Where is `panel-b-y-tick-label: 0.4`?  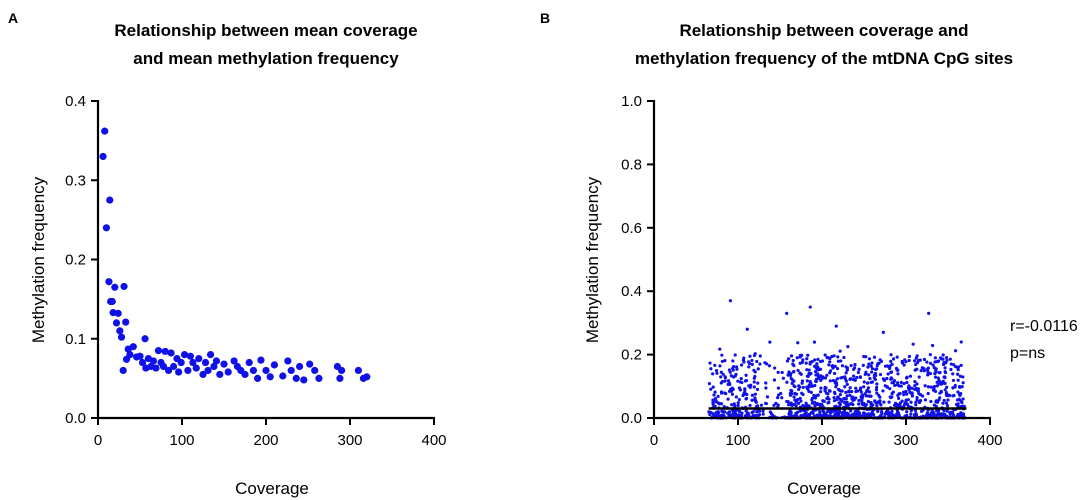
panel-b-y-tick-label: 0.4 is located at coordinates (631, 291).